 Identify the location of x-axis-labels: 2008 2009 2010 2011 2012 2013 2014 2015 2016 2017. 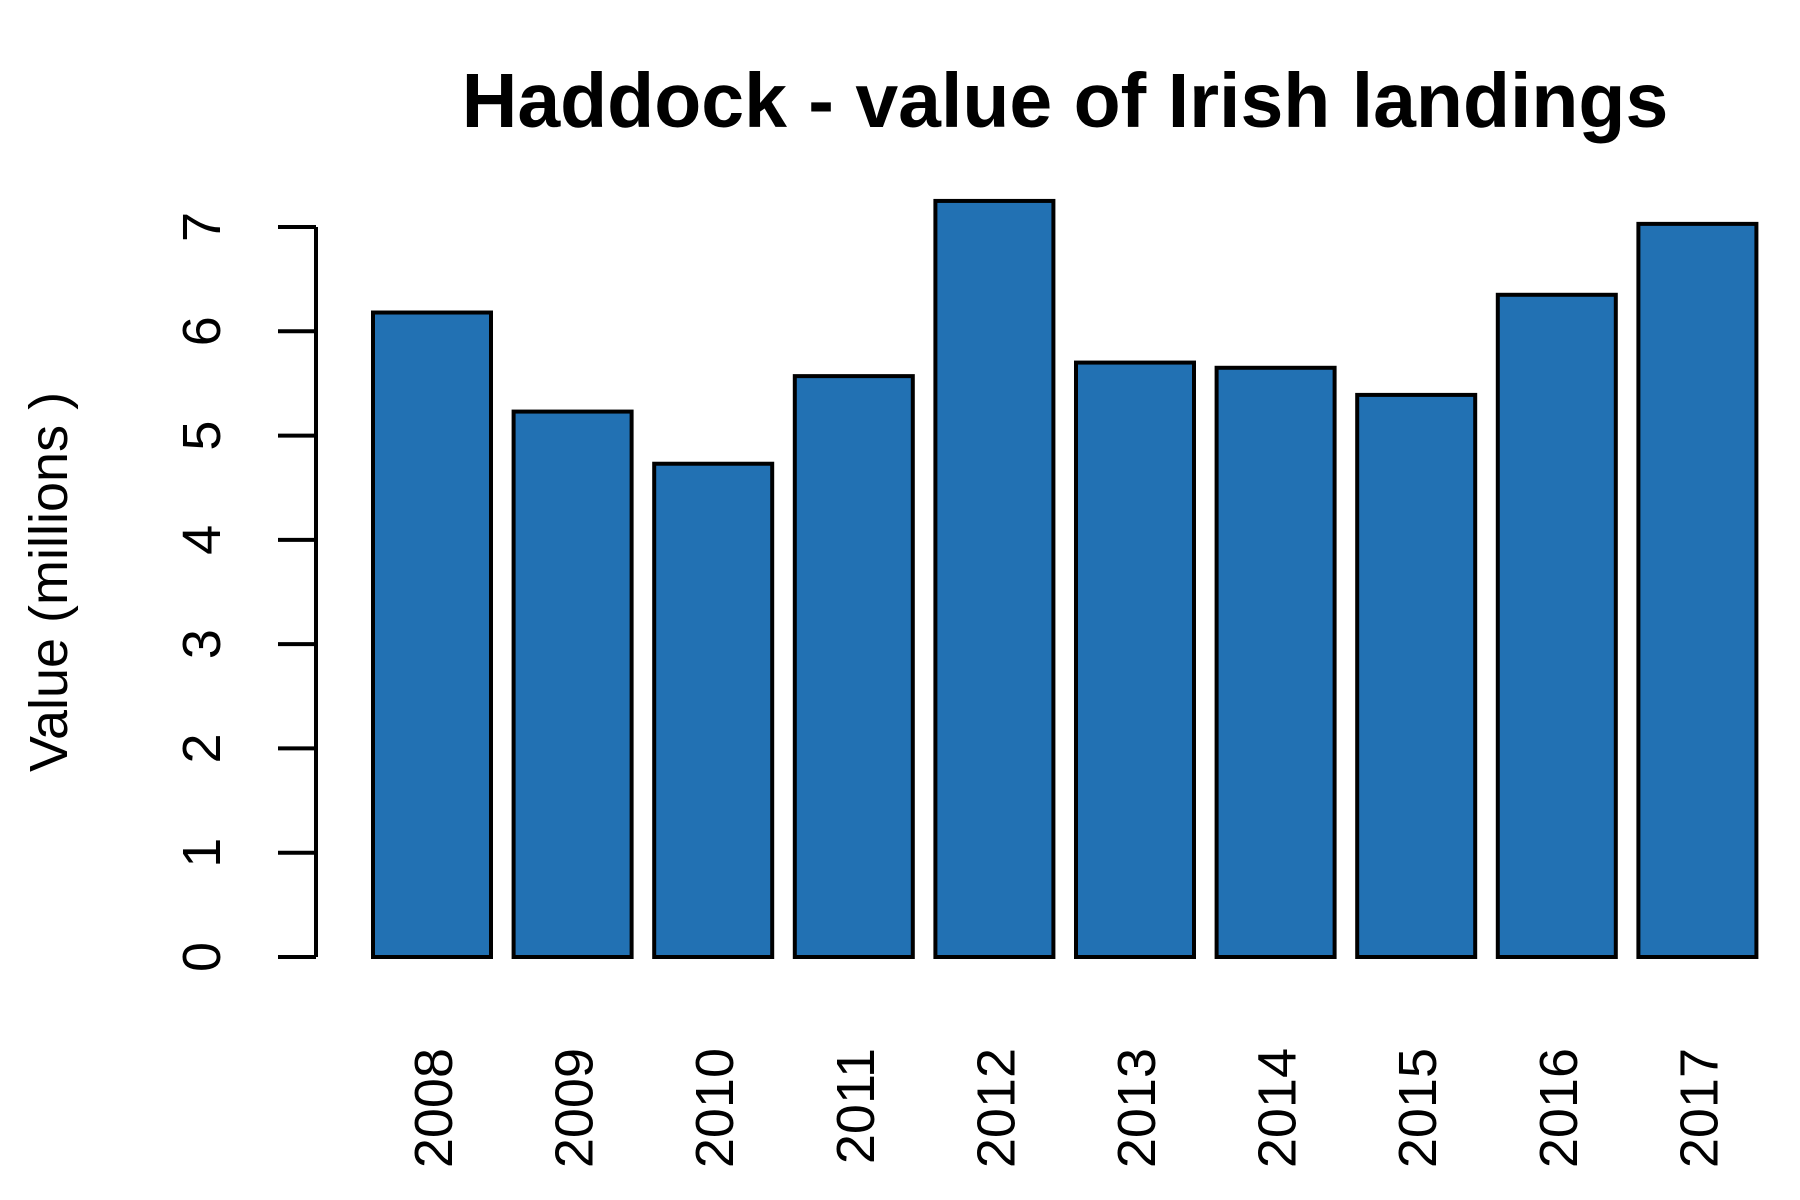
(1066, 1108).